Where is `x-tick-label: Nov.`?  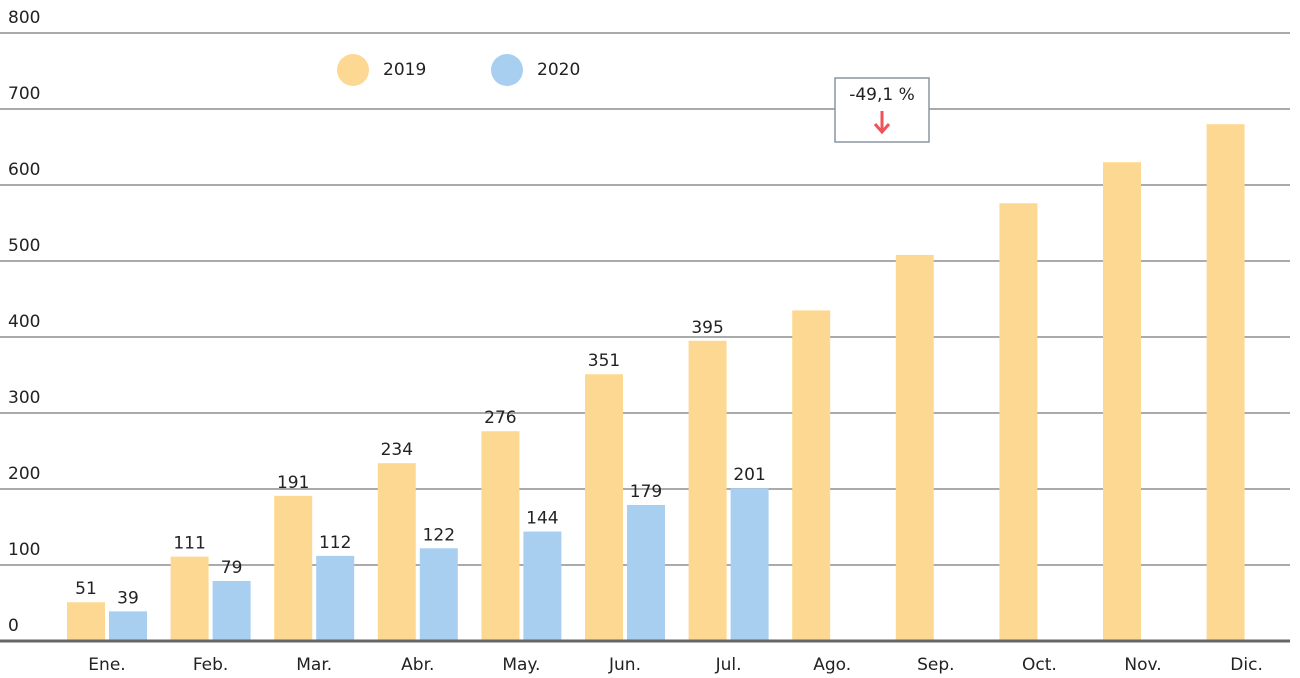 x-tick-label: Nov. is located at coordinates (1142, 665).